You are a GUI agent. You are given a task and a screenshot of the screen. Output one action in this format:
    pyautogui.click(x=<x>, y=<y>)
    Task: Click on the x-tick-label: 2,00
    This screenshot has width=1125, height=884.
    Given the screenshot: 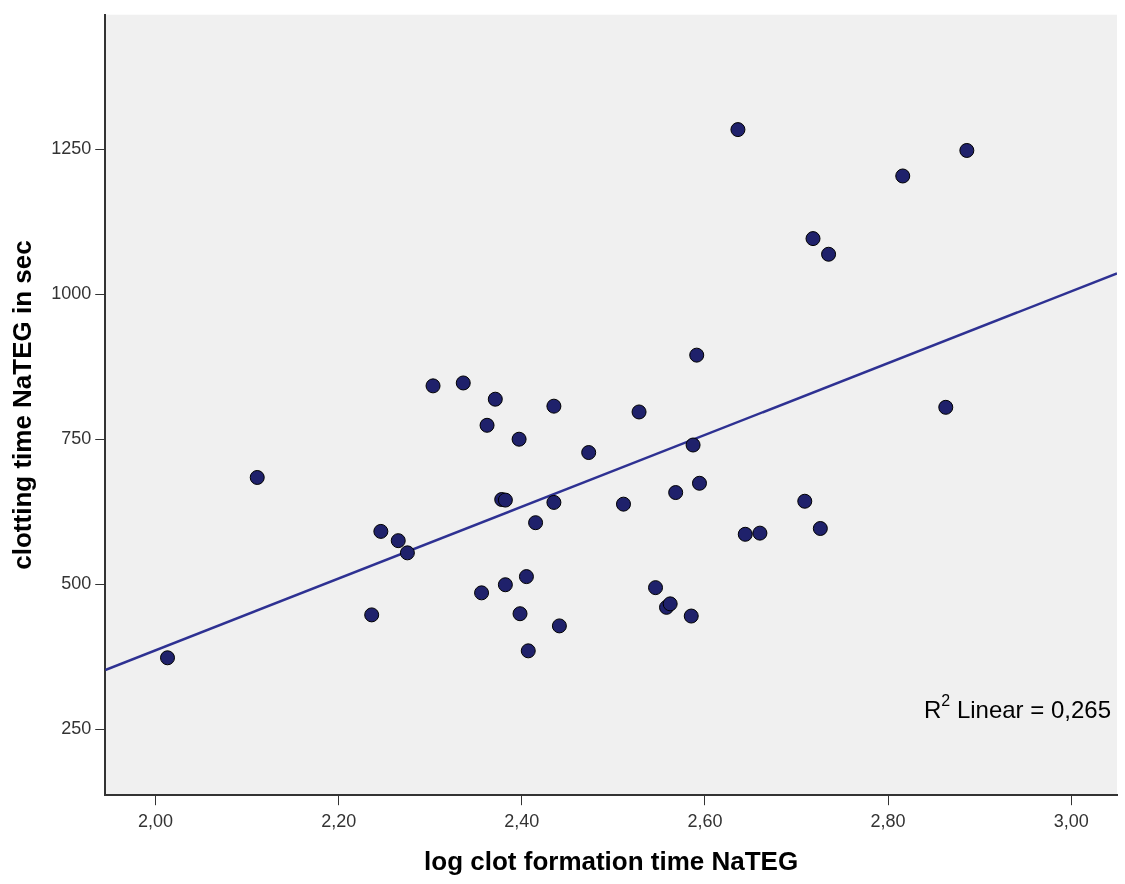 What is the action you would take?
    pyautogui.click(x=156, y=820)
    